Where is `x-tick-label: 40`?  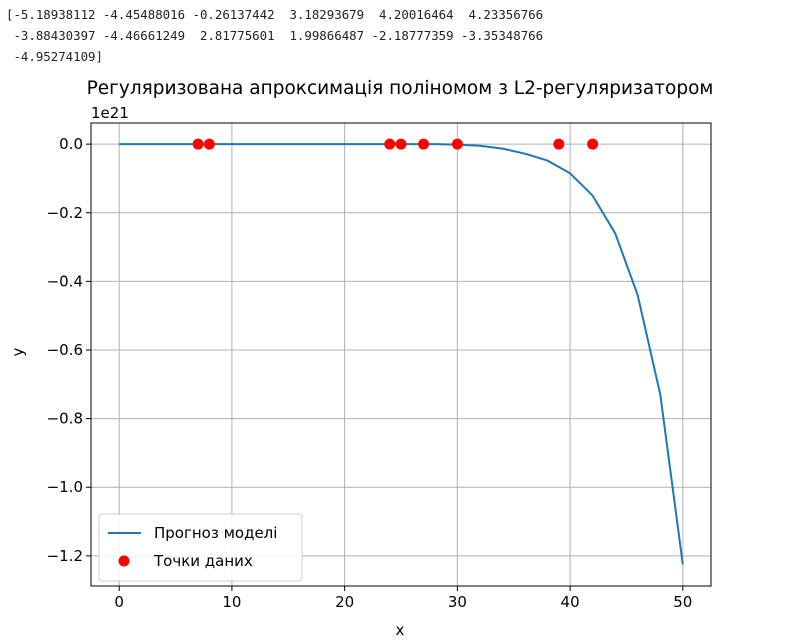 x-tick-label: 40 is located at coordinates (570, 602).